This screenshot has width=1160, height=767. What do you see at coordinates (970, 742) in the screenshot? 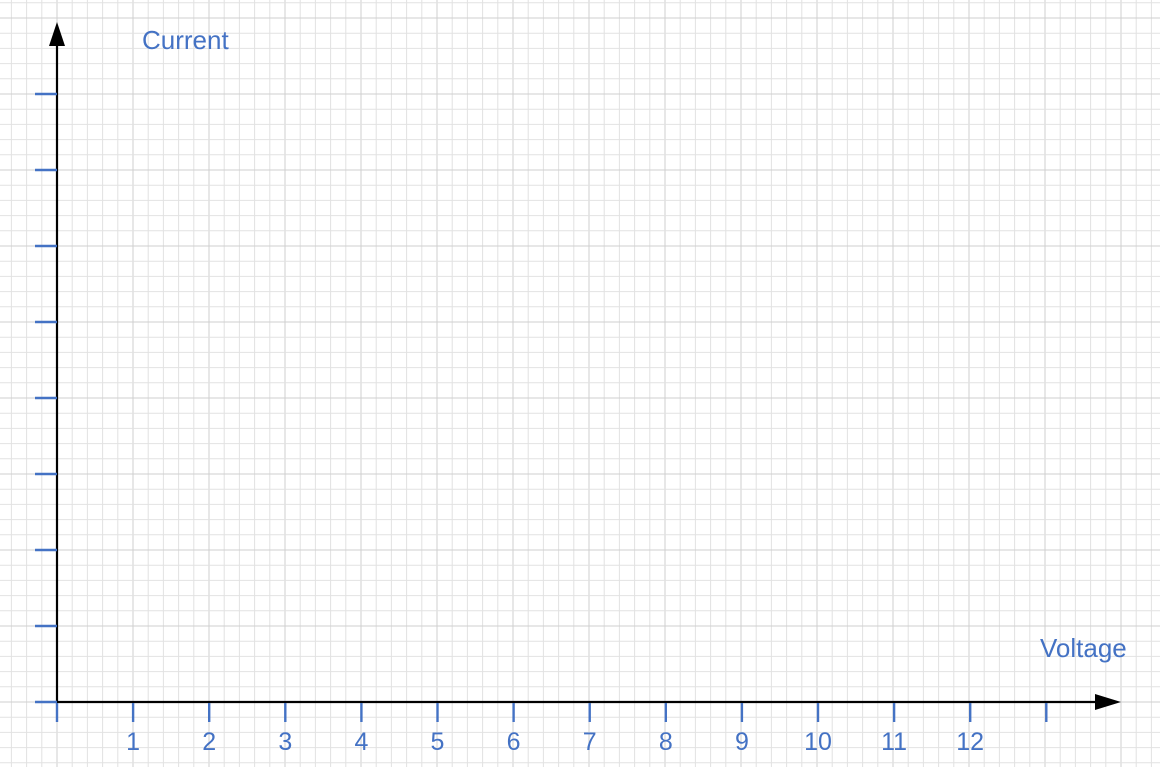
I see `x-tick-label: 12` at bounding box center [970, 742].